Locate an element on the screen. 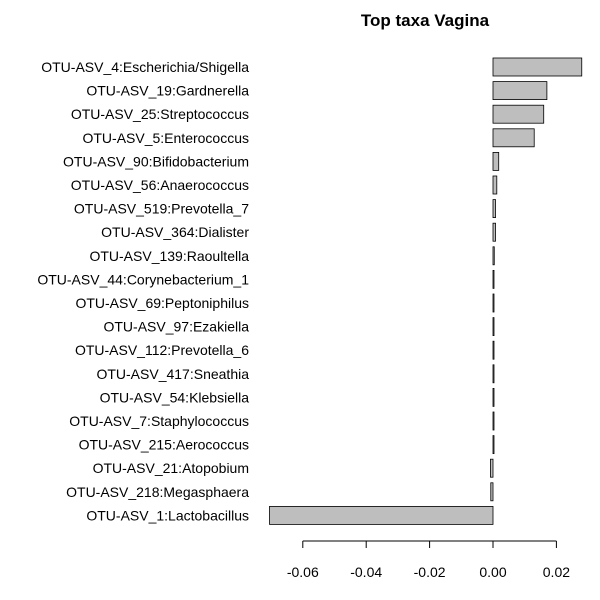 The image size is (600, 600). category-label: OTU-ASV_4:Escherichia/Shigella is located at coordinates (145, 67).